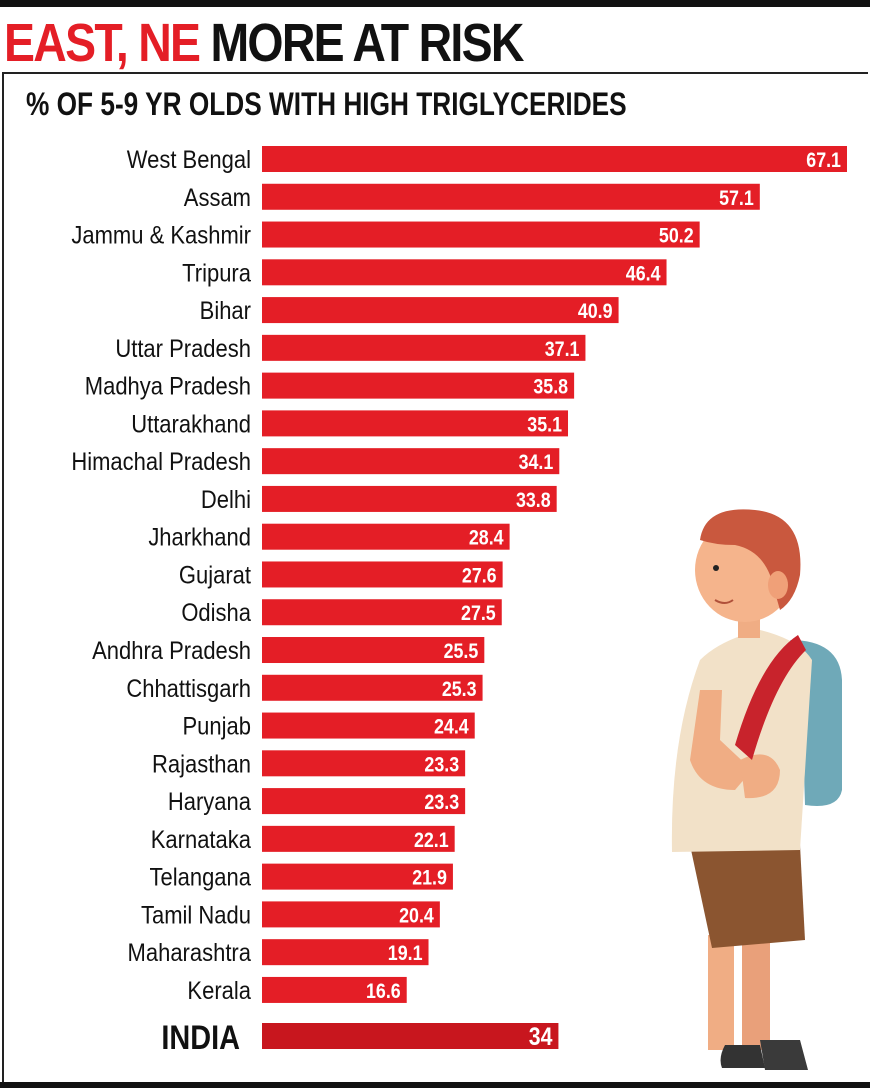  Describe the element at coordinates (210, 802) in the screenshot. I see `category-label: Haryana` at that location.